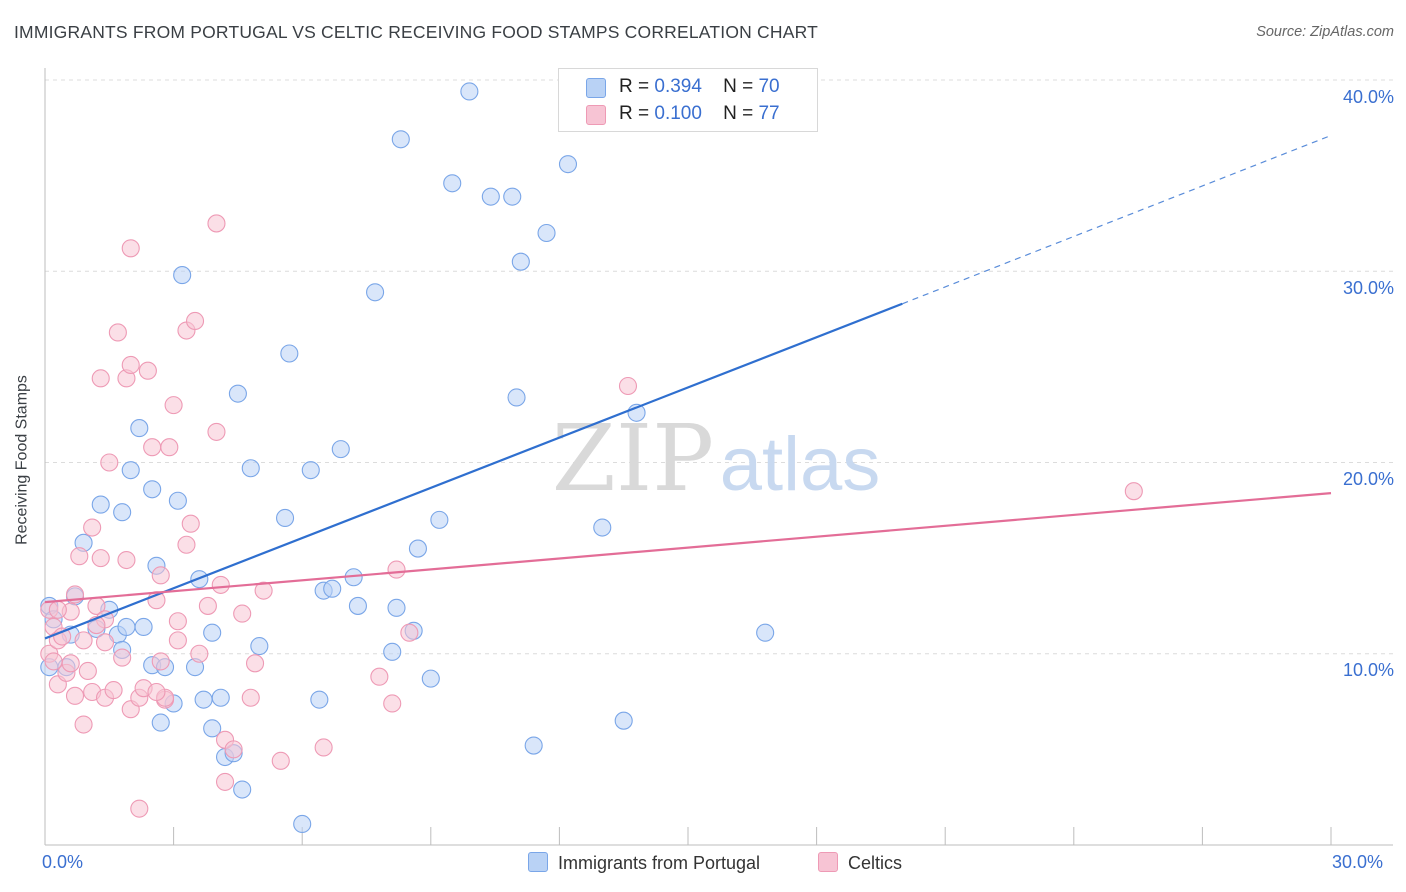 Image resolution: width=1406 pixels, height=892 pixels. I want to click on legend-item-celtics: Celtics, so click(860, 863).